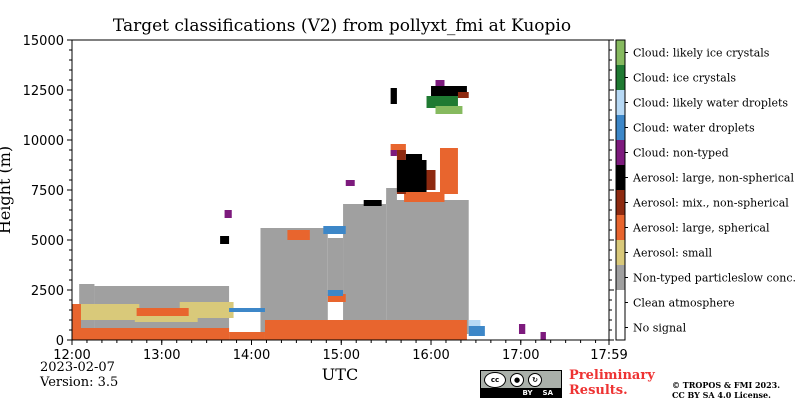 The image size is (800, 400). What do you see at coordinates (598, 390) in the screenshot?
I see `preliminary-line-2: Results.` at bounding box center [598, 390].